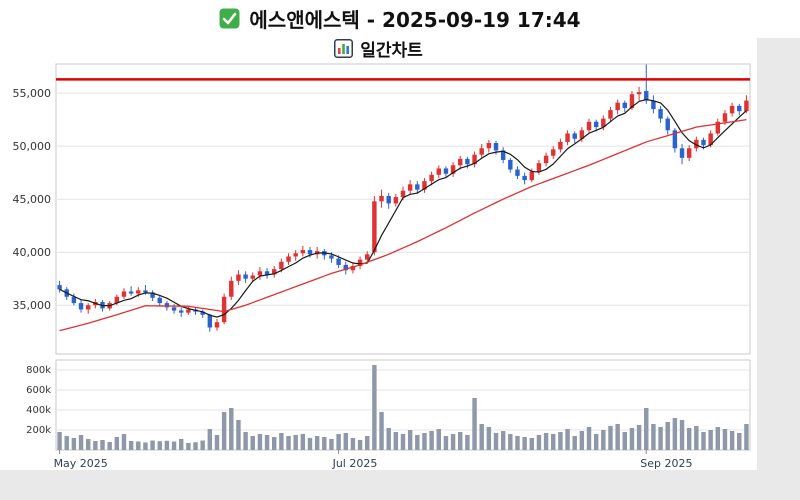 The height and width of the screenshot is (500, 800). What do you see at coordinates (344, 48) in the screenshot?
I see `bar-chart-icon` at bounding box center [344, 48].